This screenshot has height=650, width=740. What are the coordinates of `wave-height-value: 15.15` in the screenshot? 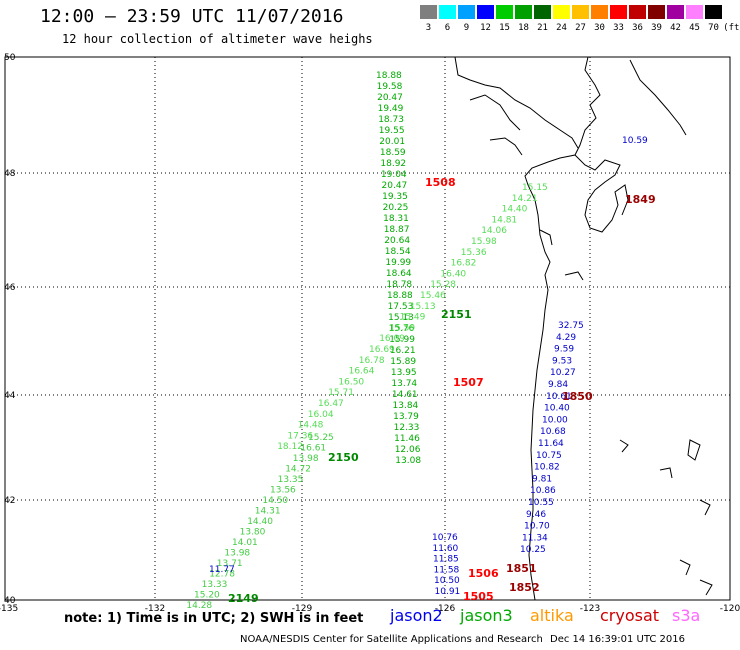 It's located at (535, 188).